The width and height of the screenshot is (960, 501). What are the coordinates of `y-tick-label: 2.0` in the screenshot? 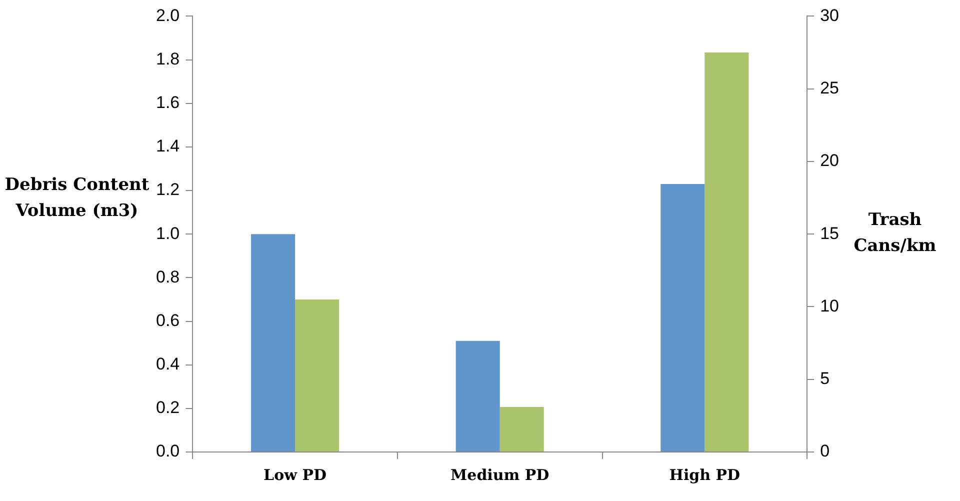 It's located at (168, 15).